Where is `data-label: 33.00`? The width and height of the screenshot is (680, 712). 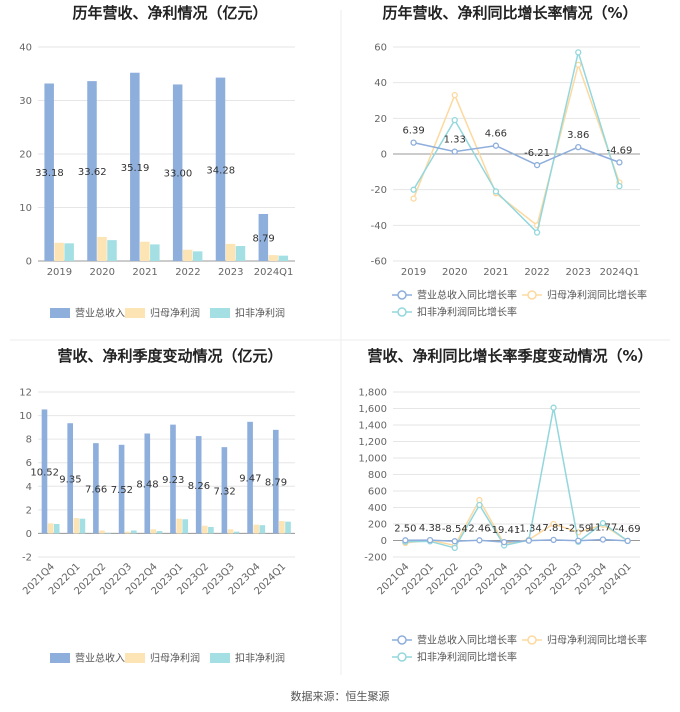
data-label: 33.00 is located at coordinates (178, 174).